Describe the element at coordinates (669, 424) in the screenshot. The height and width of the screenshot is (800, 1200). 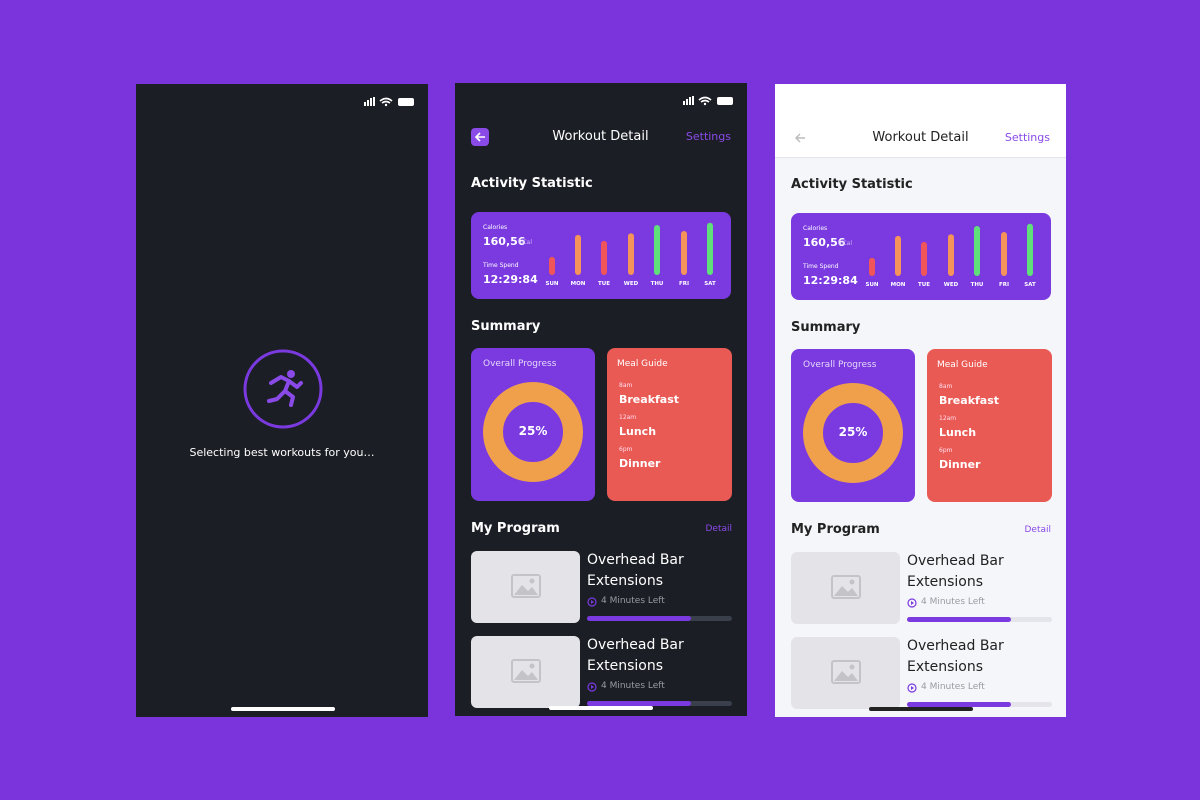
I see `meal-card: Meal Guide 8am Breakfast 12am Lunch 6pm Dinner` at that location.